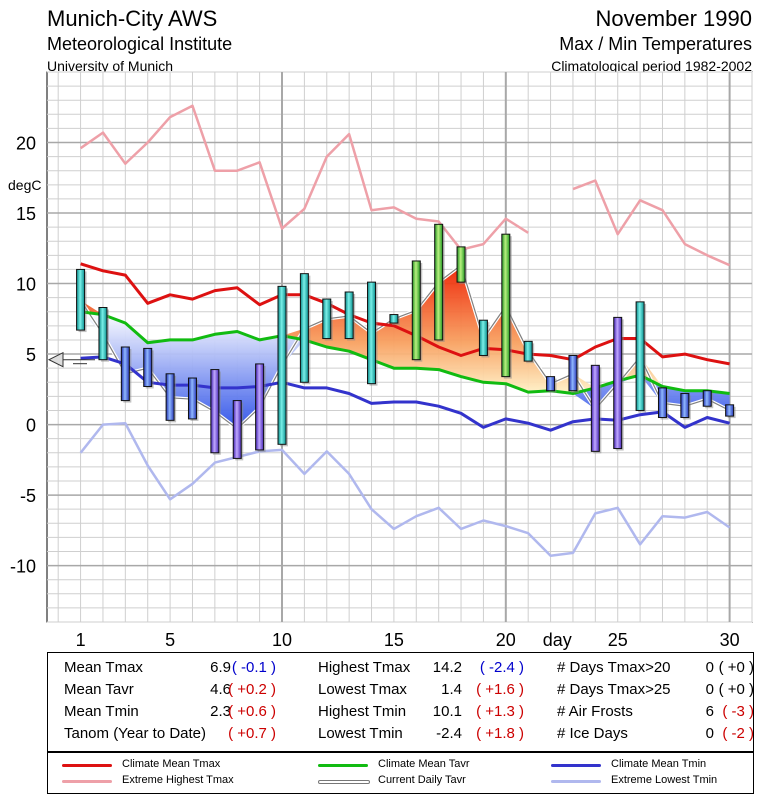 This screenshot has height=800, width=775. What do you see at coordinates (664, 780) in the screenshot?
I see `legend-label: Extreme Lowest Tmin` at bounding box center [664, 780].